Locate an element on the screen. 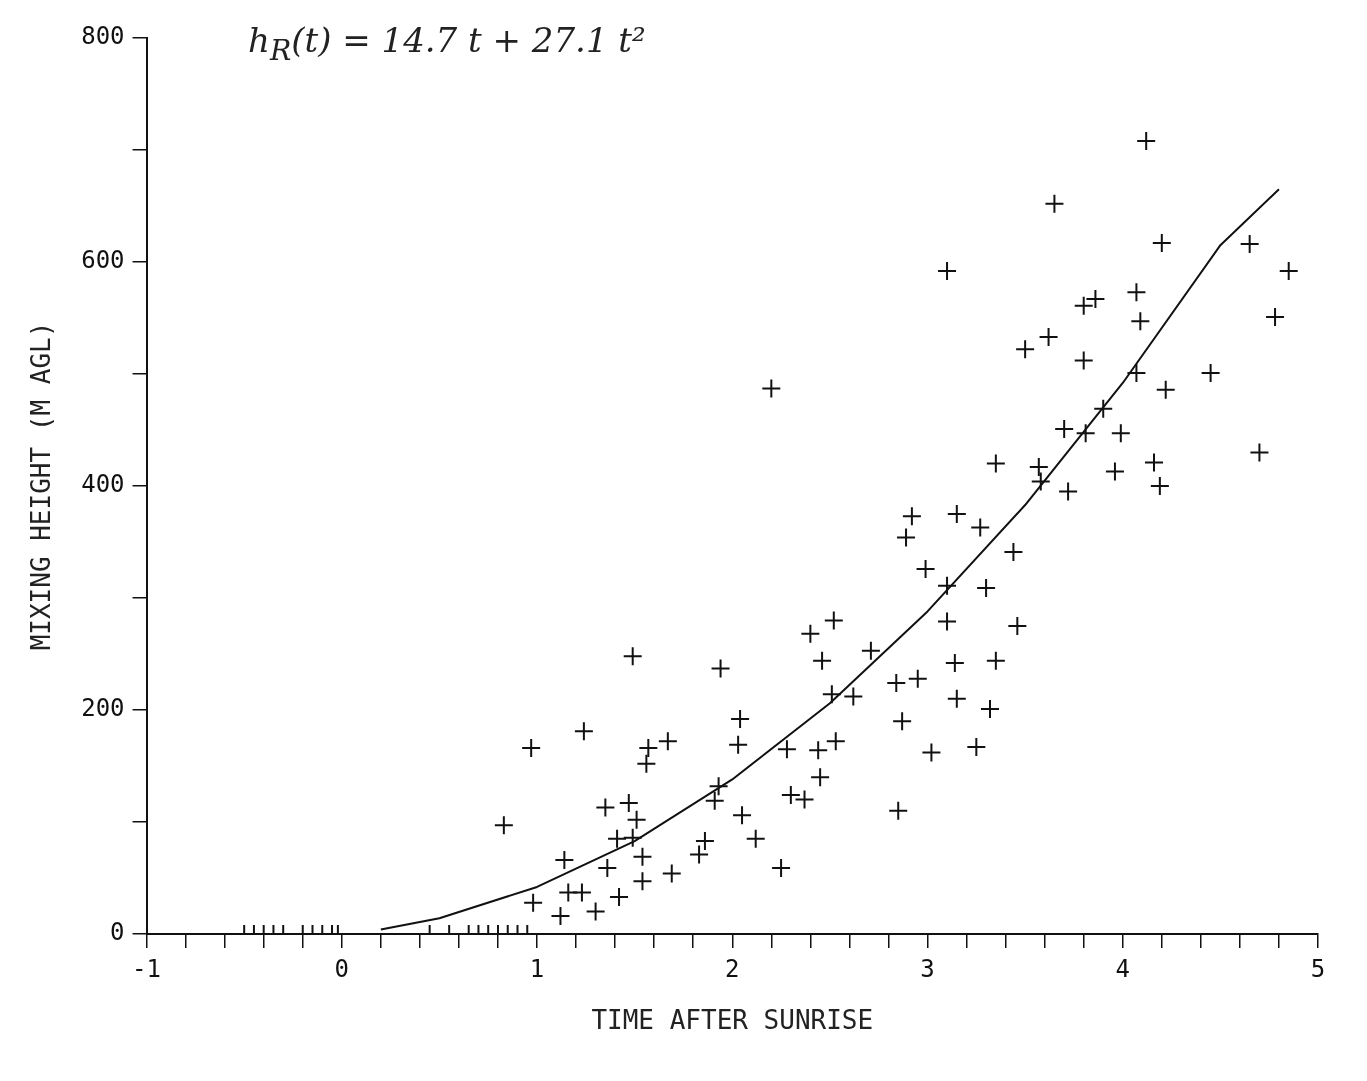 The image size is (1367, 1081). y-tick-label: 400 is located at coordinates (103, 484).